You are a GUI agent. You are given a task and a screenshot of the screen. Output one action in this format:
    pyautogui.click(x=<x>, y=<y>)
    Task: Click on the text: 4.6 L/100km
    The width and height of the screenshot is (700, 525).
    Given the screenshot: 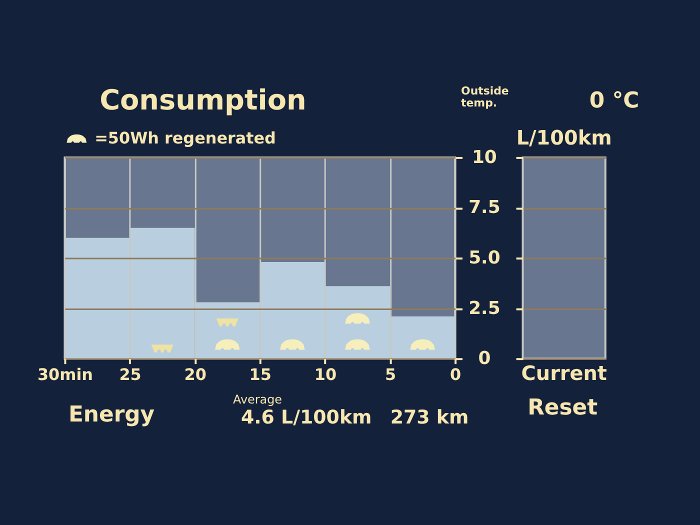 What is the action you would take?
    pyautogui.click(x=306, y=417)
    